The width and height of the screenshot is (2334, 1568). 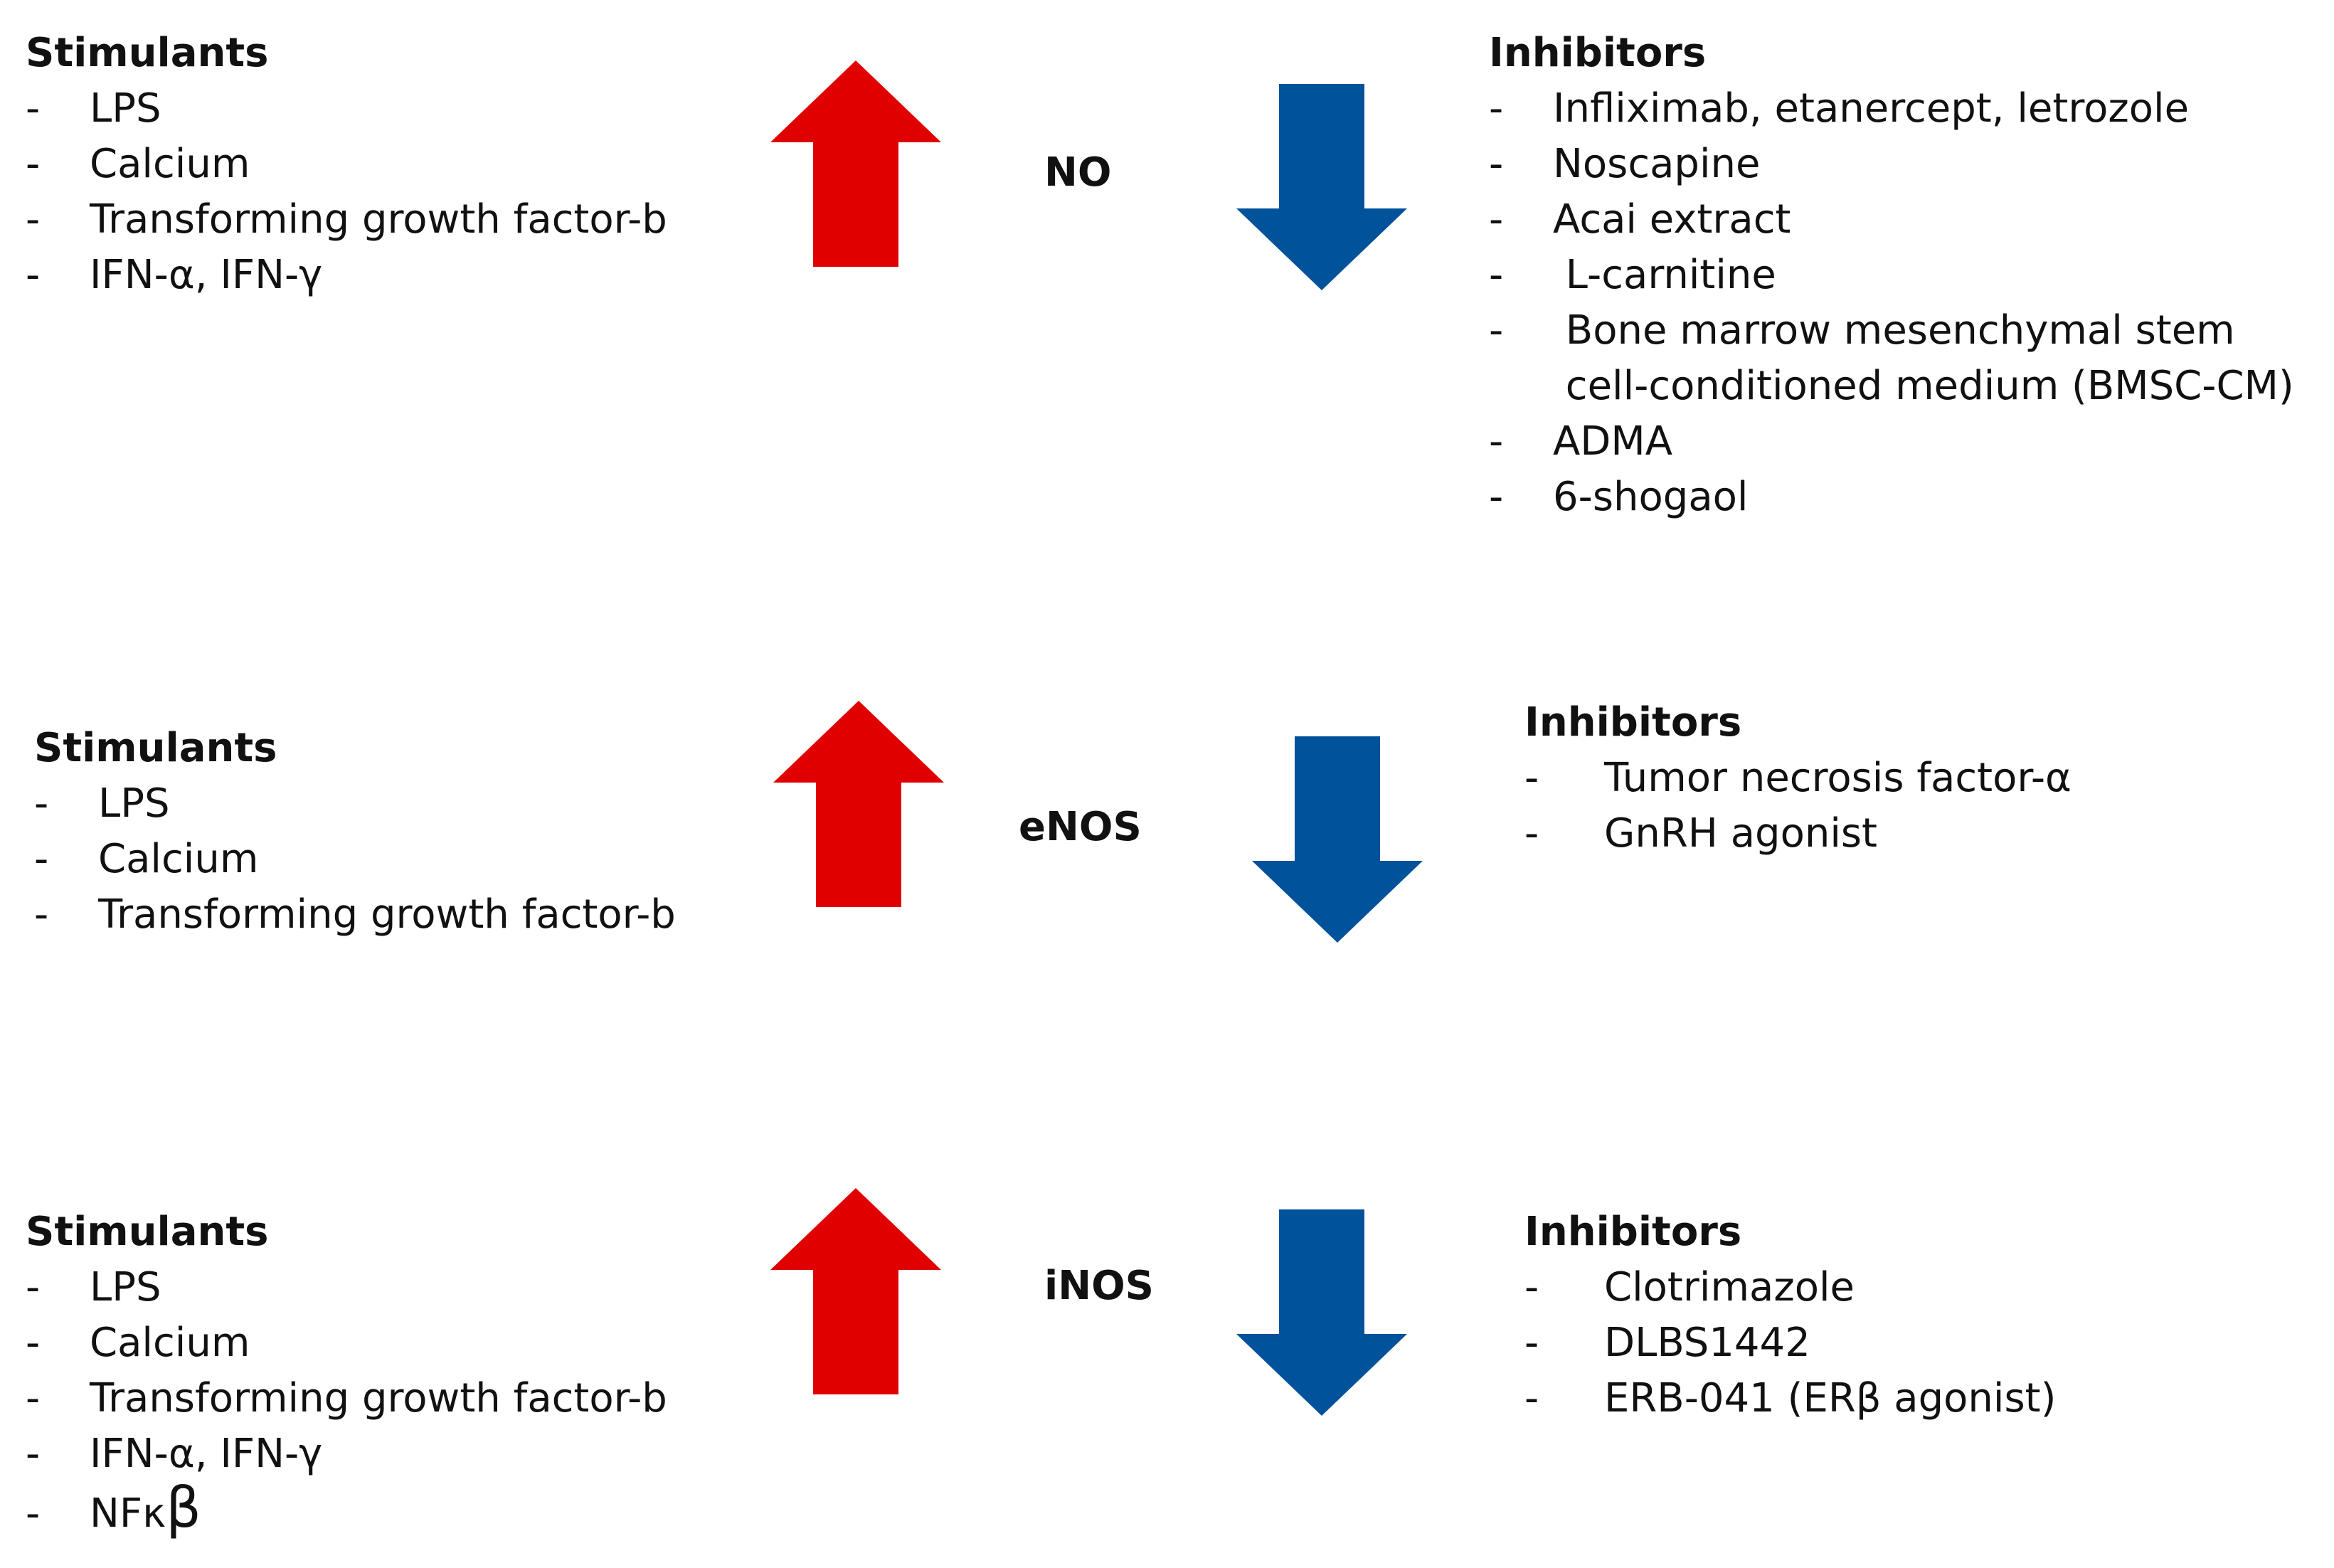 What do you see at coordinates (1078, 172) in the screenshot?
I see `no-label: NO` at bounding box center [1078, 172].